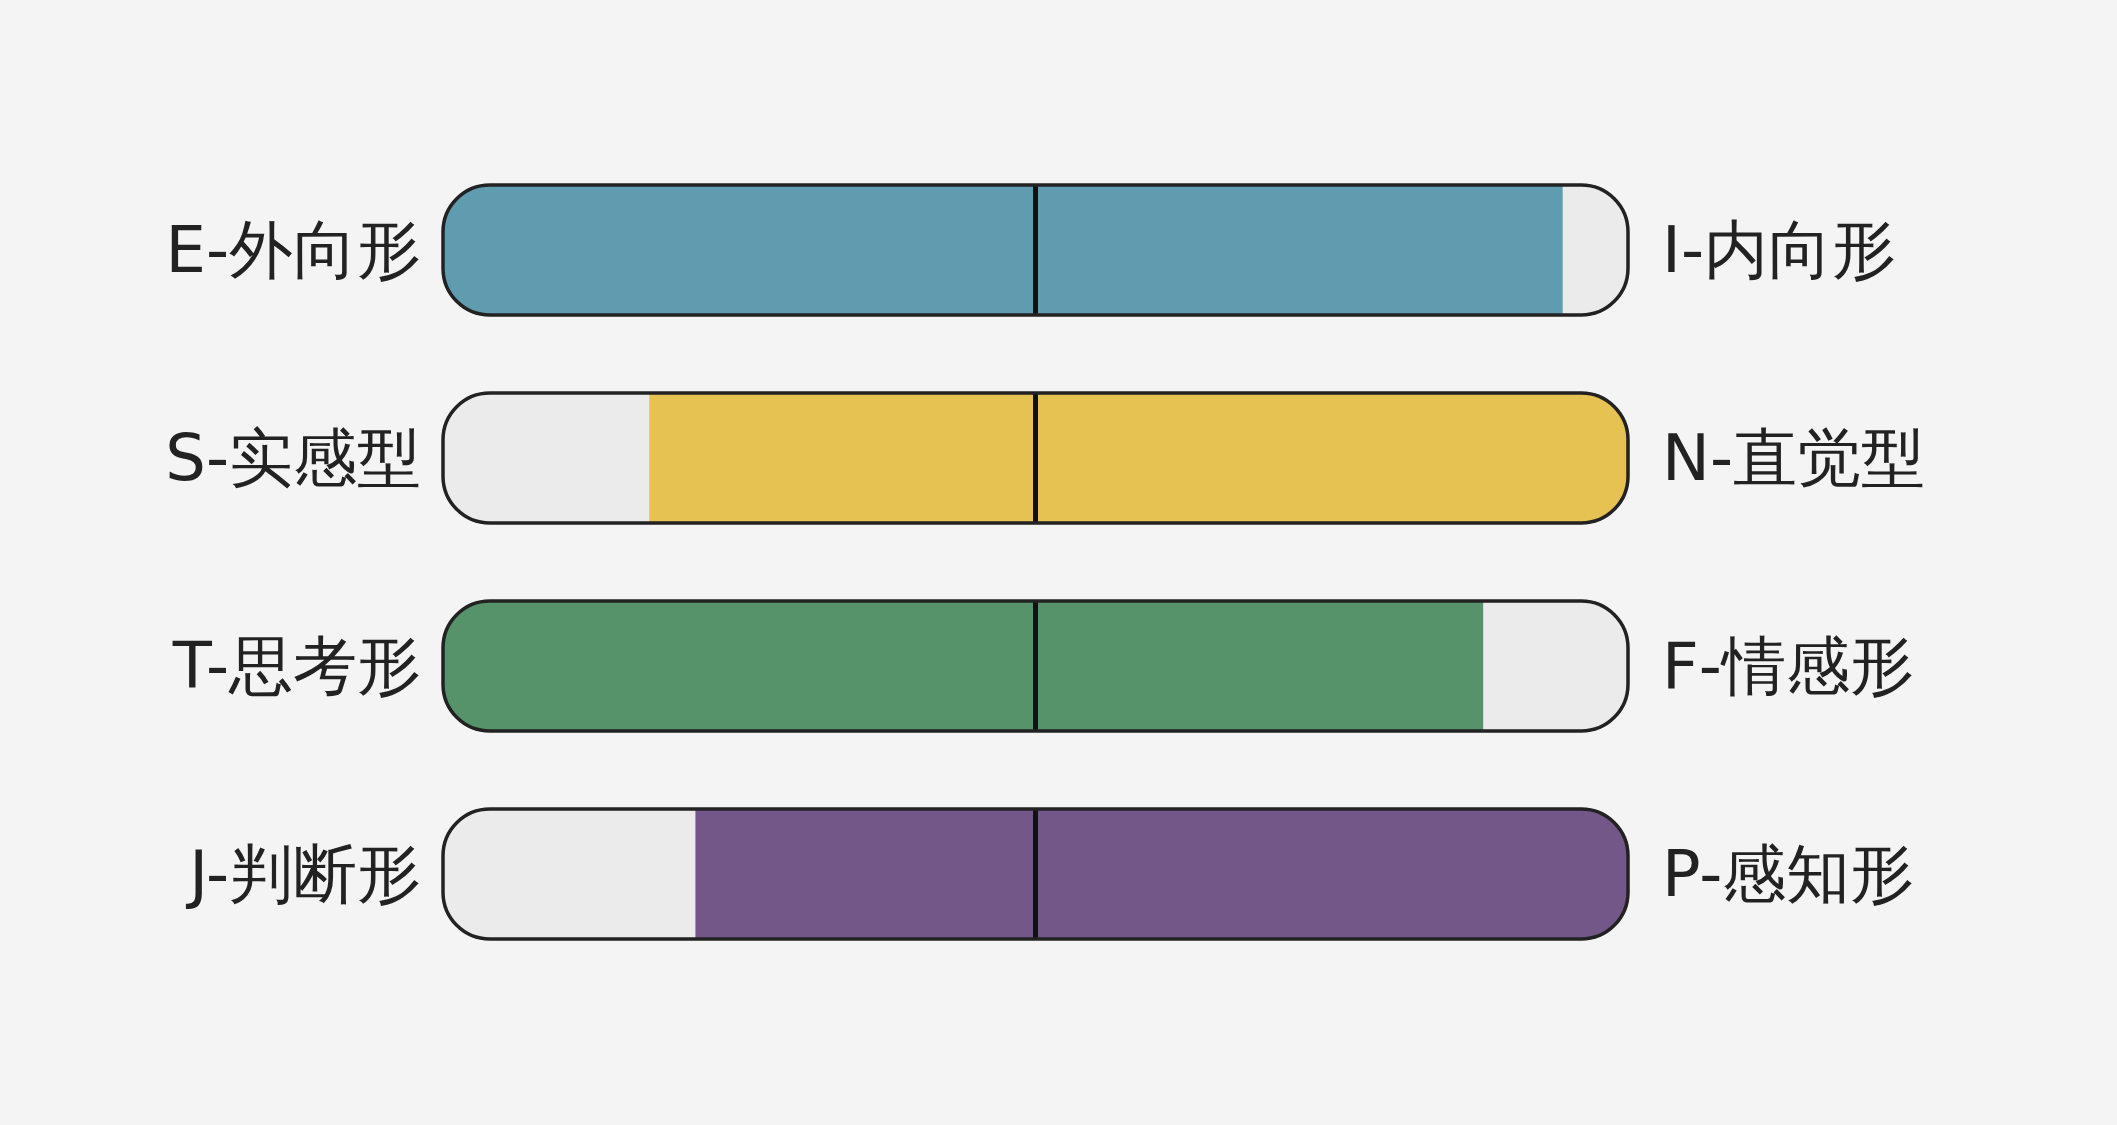 The image size is (2117, 1125). What do you see at coordinates (1788, 874) in the screenshot?
I see `text: P-感知形` at bounding box center [1788, 874].